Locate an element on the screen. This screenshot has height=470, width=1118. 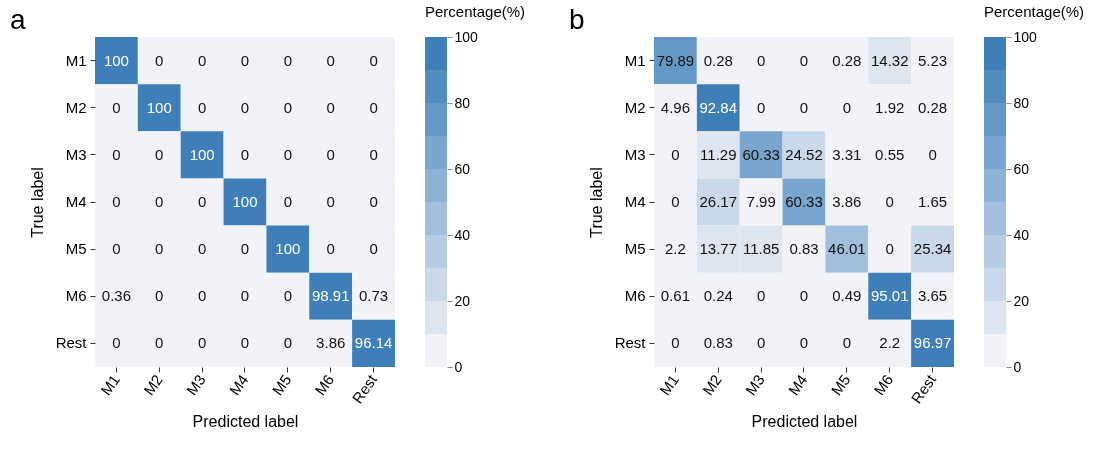
data-label: 11.85 is located at coordinates (761, 249).